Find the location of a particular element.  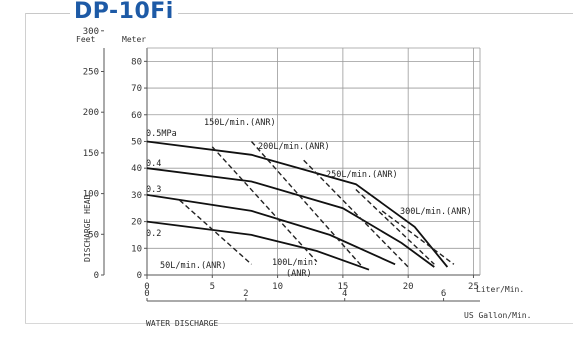

label-air-250: 250L/min.(ANR) is located at coordinates (362, 175).